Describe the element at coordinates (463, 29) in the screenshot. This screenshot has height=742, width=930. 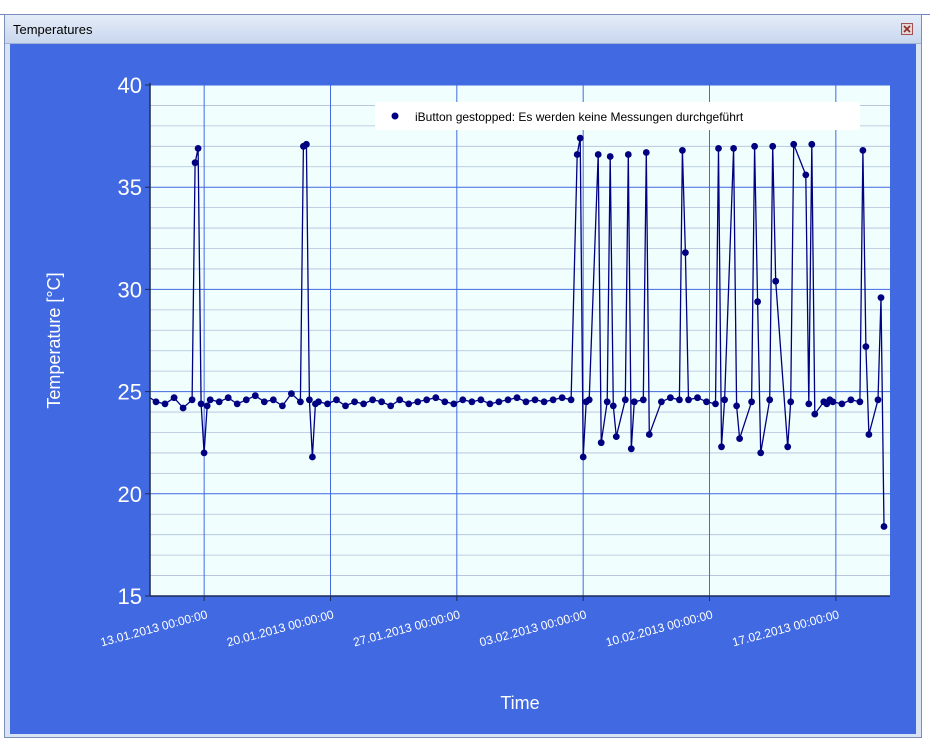
I see `window-titlebar: Temperatures` at that location.